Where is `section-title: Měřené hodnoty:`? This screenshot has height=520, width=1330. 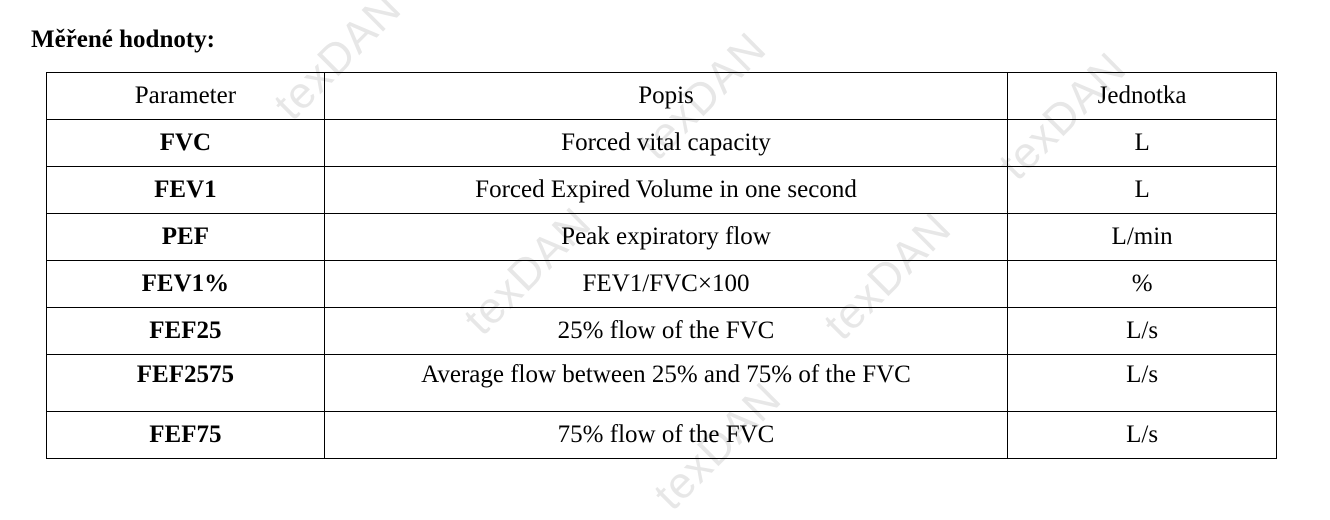 section-title: Měřené hodnoty: is located at coordinates (123, 39).